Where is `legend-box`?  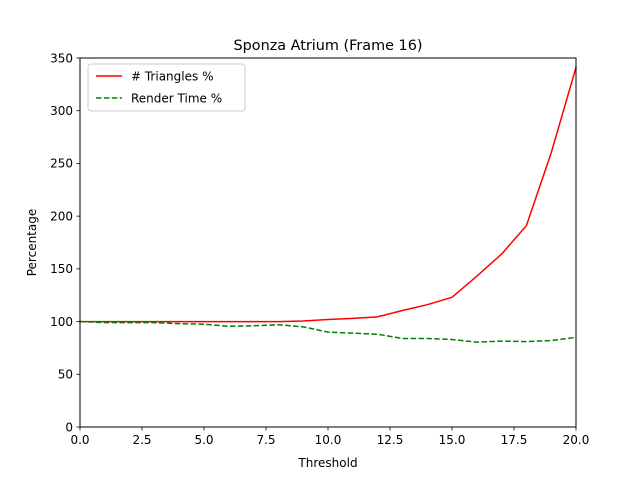
legend-box is located at coordinates (166, 87).